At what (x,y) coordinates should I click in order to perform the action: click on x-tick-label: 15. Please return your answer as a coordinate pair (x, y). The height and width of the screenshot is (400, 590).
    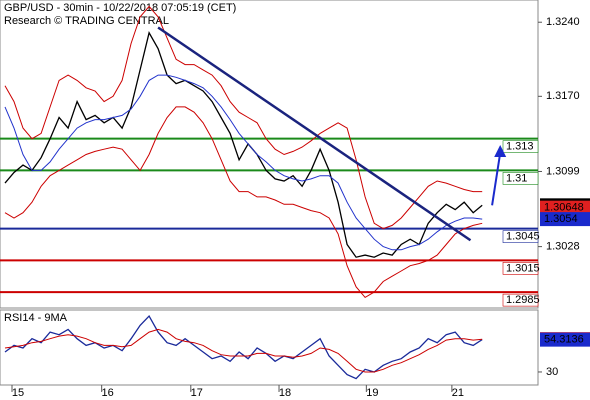
    Looking at the image, I should click on (18, 393).